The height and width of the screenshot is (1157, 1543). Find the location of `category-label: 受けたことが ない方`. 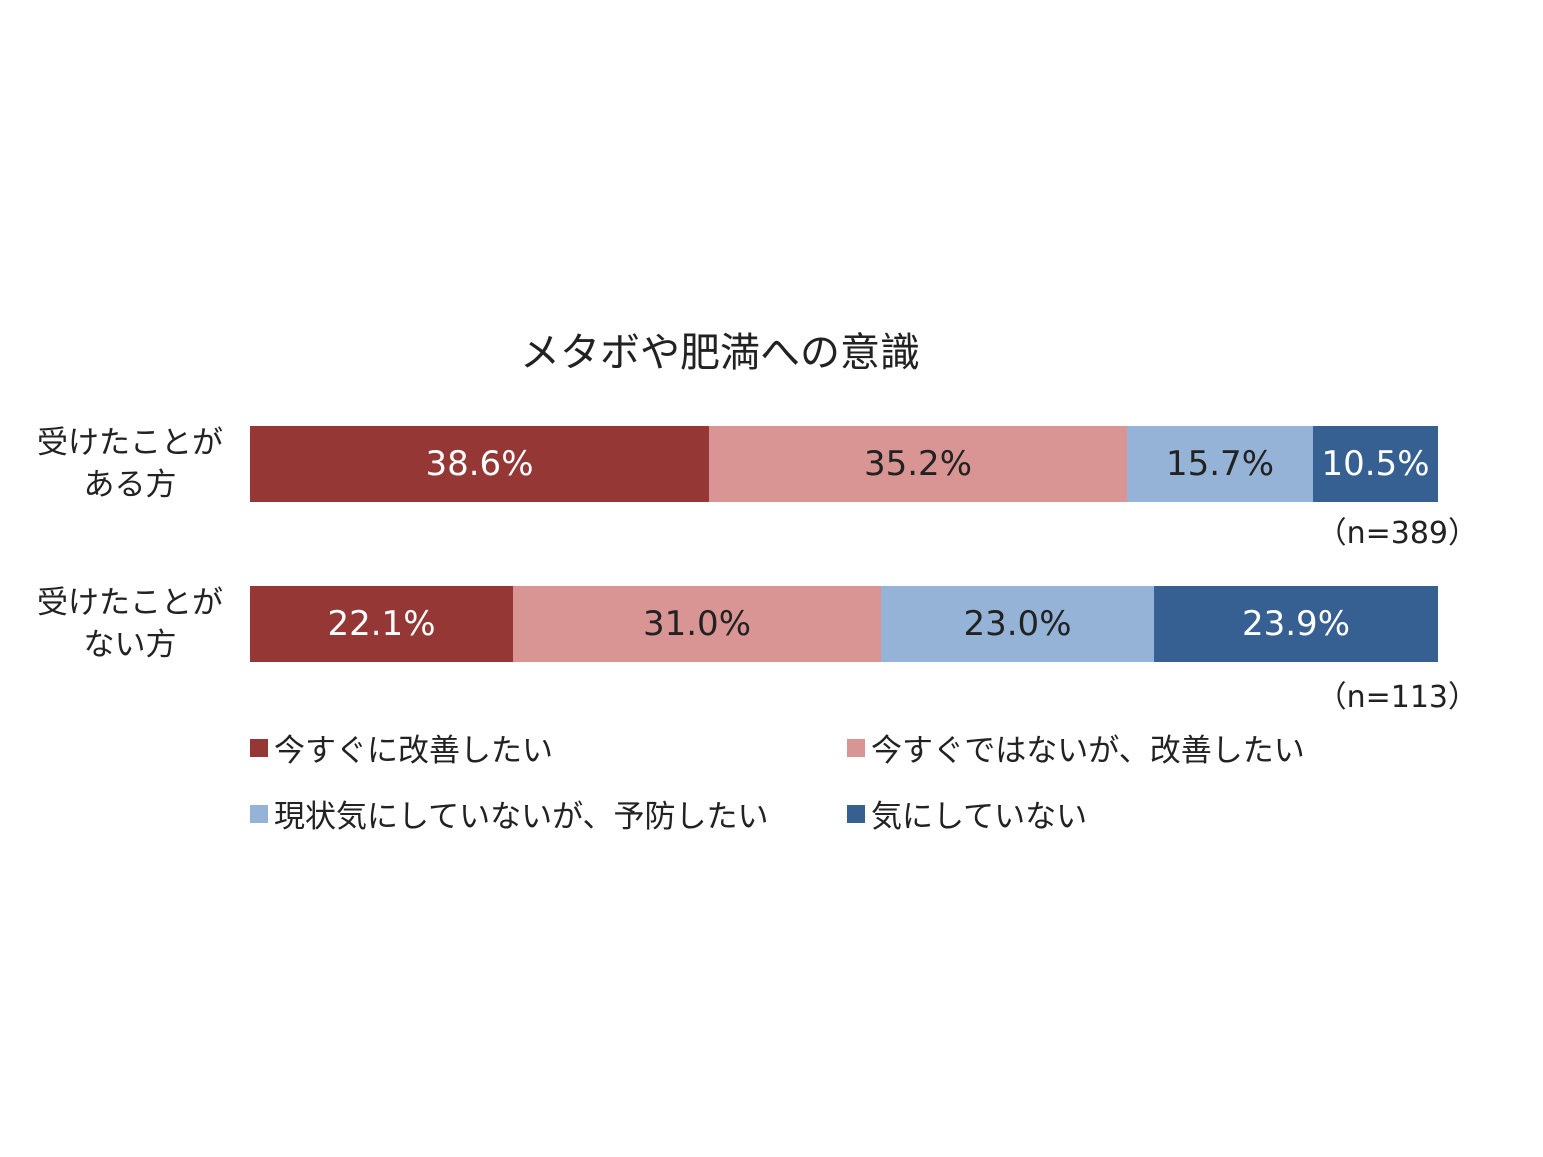

category-label: 受けたことが ない方 is located at coordinates (130, 624).